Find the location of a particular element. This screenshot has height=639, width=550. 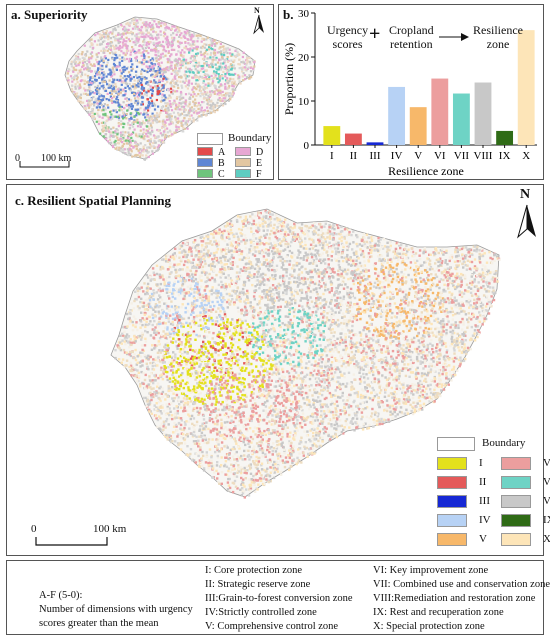

map-a-scale-bar is located at coordinates (44, 164).